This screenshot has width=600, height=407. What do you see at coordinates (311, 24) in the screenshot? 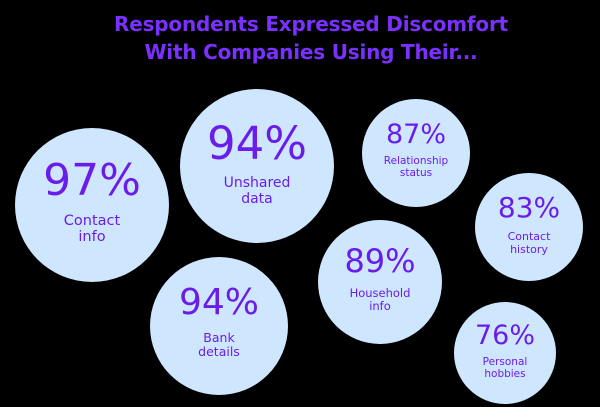
I see `chart-title-line-1: Respondents Expressed Discomfort` at bounding box center [311, 24].